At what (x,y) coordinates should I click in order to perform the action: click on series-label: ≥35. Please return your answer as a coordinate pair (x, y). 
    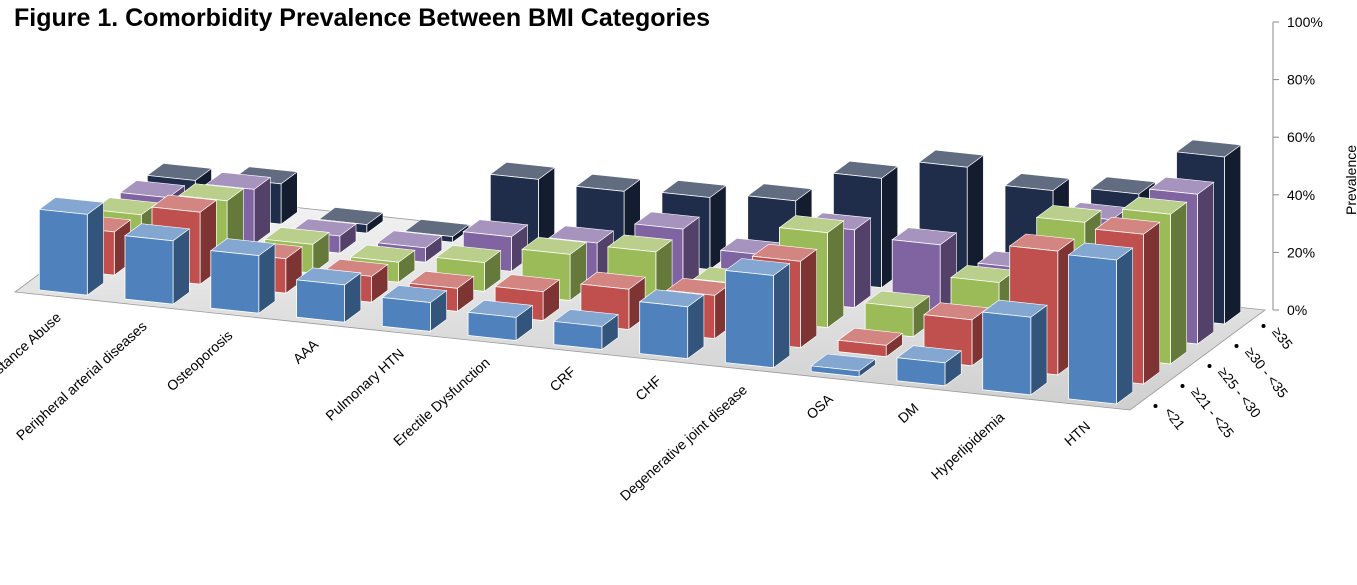
    Looking at the image, I should click on (1282, 338).